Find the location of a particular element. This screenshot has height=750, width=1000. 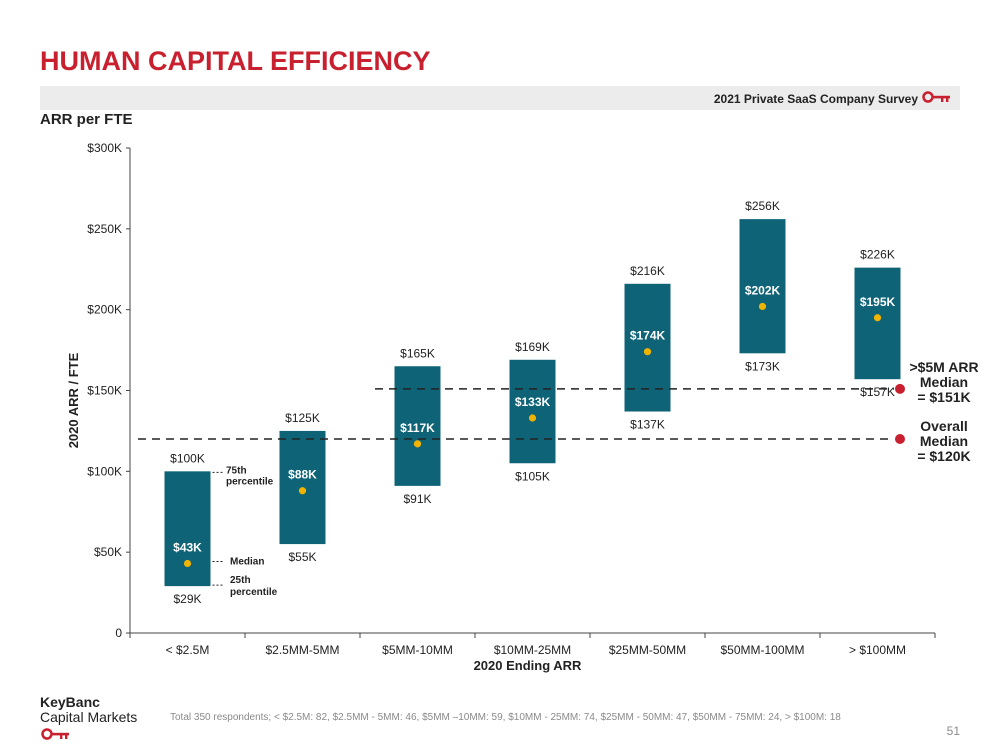

x-tick-label: > $100MM is located at coordinates (877, 650).